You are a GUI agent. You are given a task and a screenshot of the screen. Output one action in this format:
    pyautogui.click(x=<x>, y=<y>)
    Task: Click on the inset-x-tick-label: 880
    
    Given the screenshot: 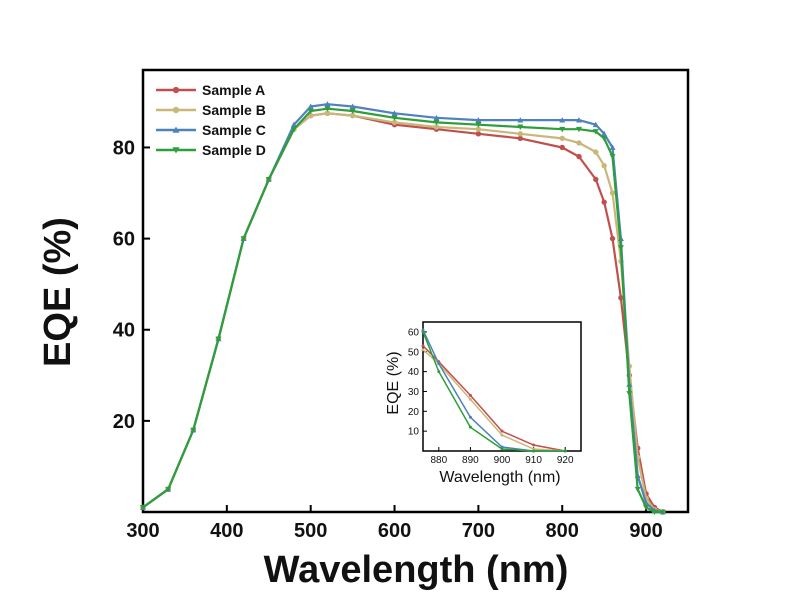 What is the action you would take?
    pyautogui.click(x=438, y=460)
    